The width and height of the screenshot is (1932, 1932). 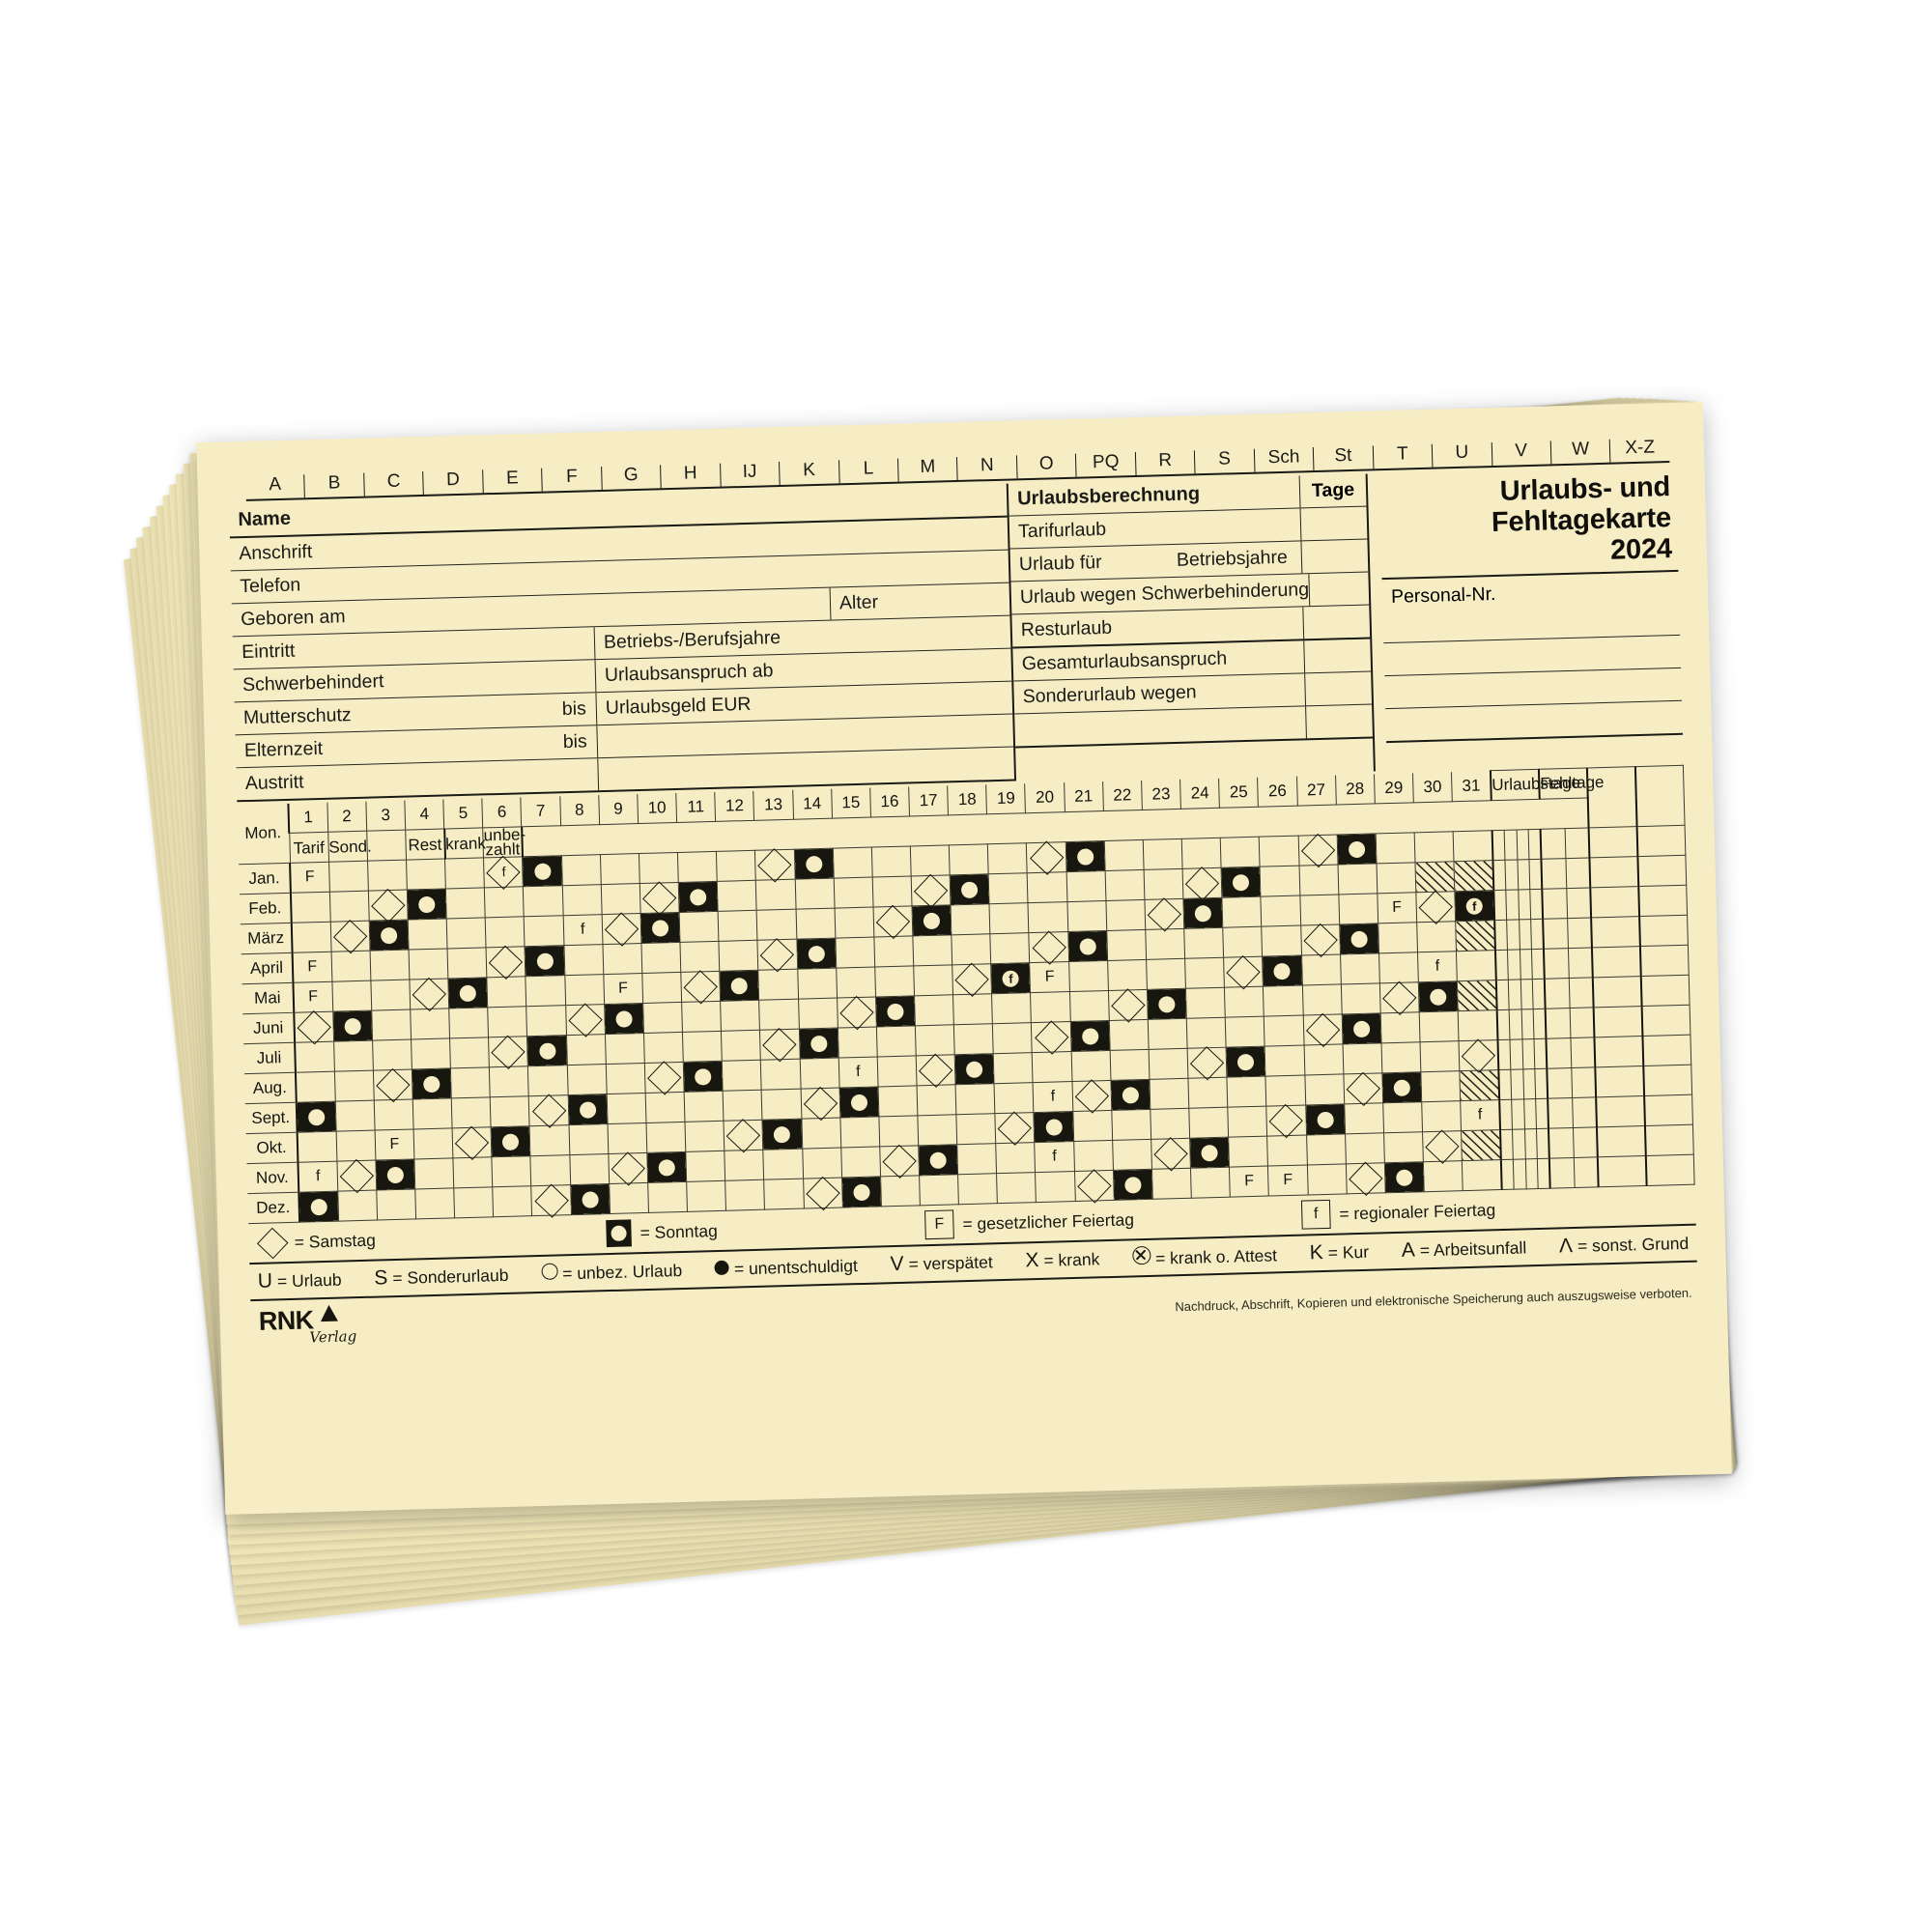 What do you see at coordinates (1165, 462) in the screenshot?
I see `alpha-tab-r: R` at bounding box center [1165, 462].